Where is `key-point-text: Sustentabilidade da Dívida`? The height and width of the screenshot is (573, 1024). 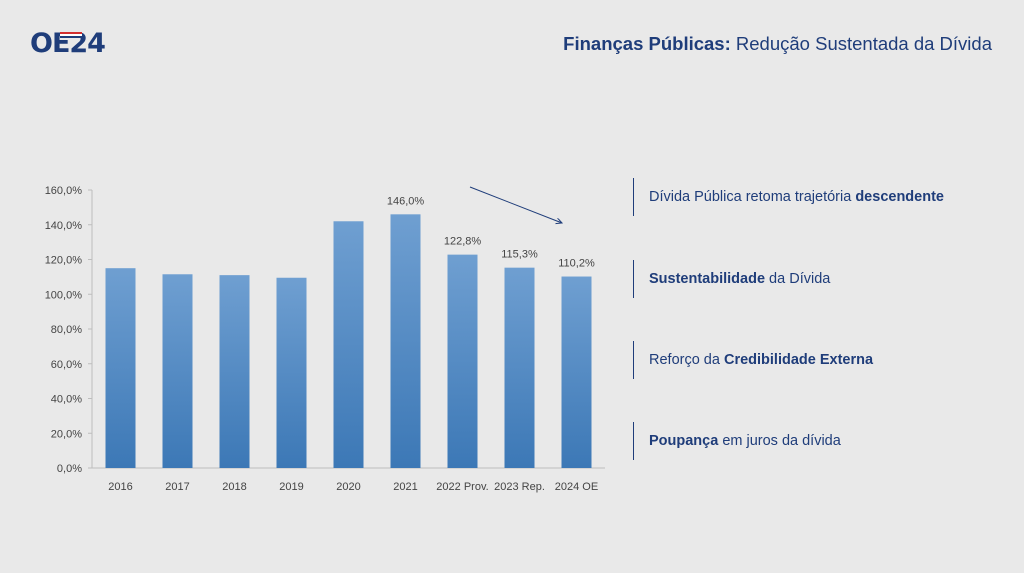
key-point-text: Sustentabilidade da Dívida is located at coordinates (739, 279).